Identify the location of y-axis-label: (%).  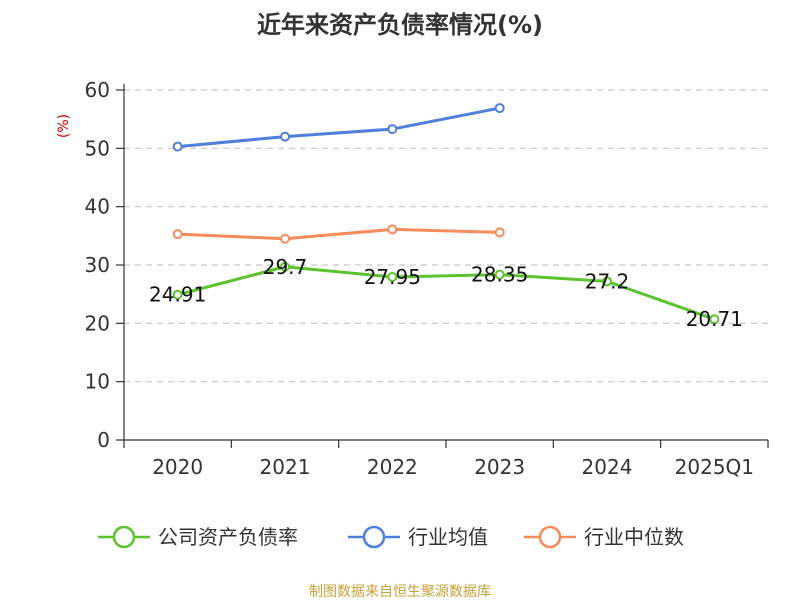
(64, 126).